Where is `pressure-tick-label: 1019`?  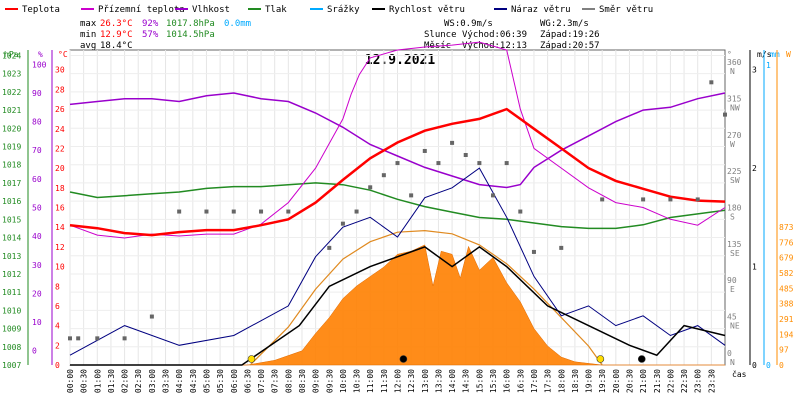
pressure-tick-label: 1019 is located at coordinates (11, 147).